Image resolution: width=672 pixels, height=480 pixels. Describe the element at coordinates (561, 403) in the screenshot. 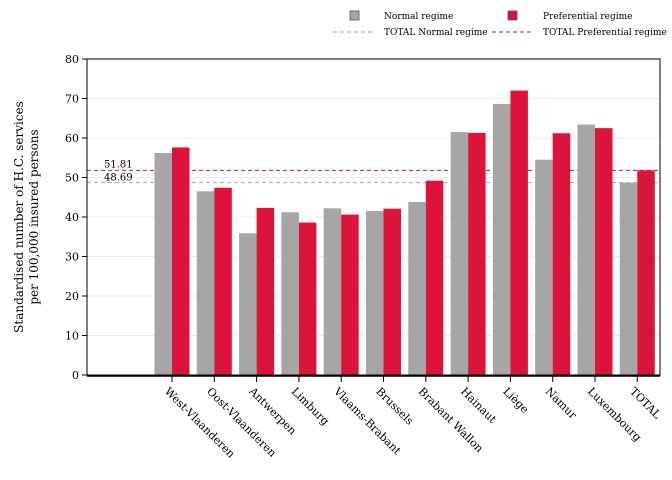

I see `x-tick-label: Namur` at that location.